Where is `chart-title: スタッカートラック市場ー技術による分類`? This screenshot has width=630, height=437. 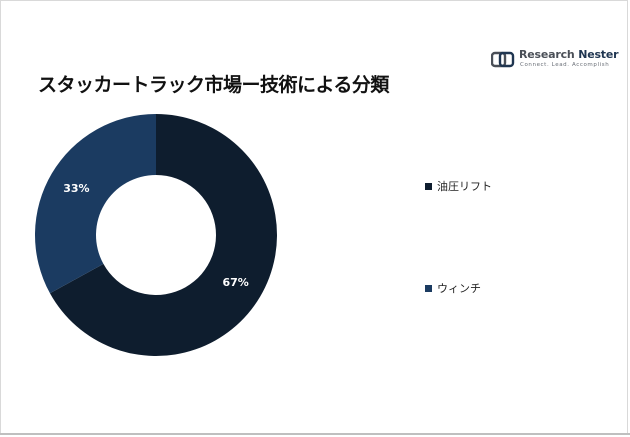 chart-title: スタッカートラック市場ー技術による分類 is located at coordinates (213, 85).